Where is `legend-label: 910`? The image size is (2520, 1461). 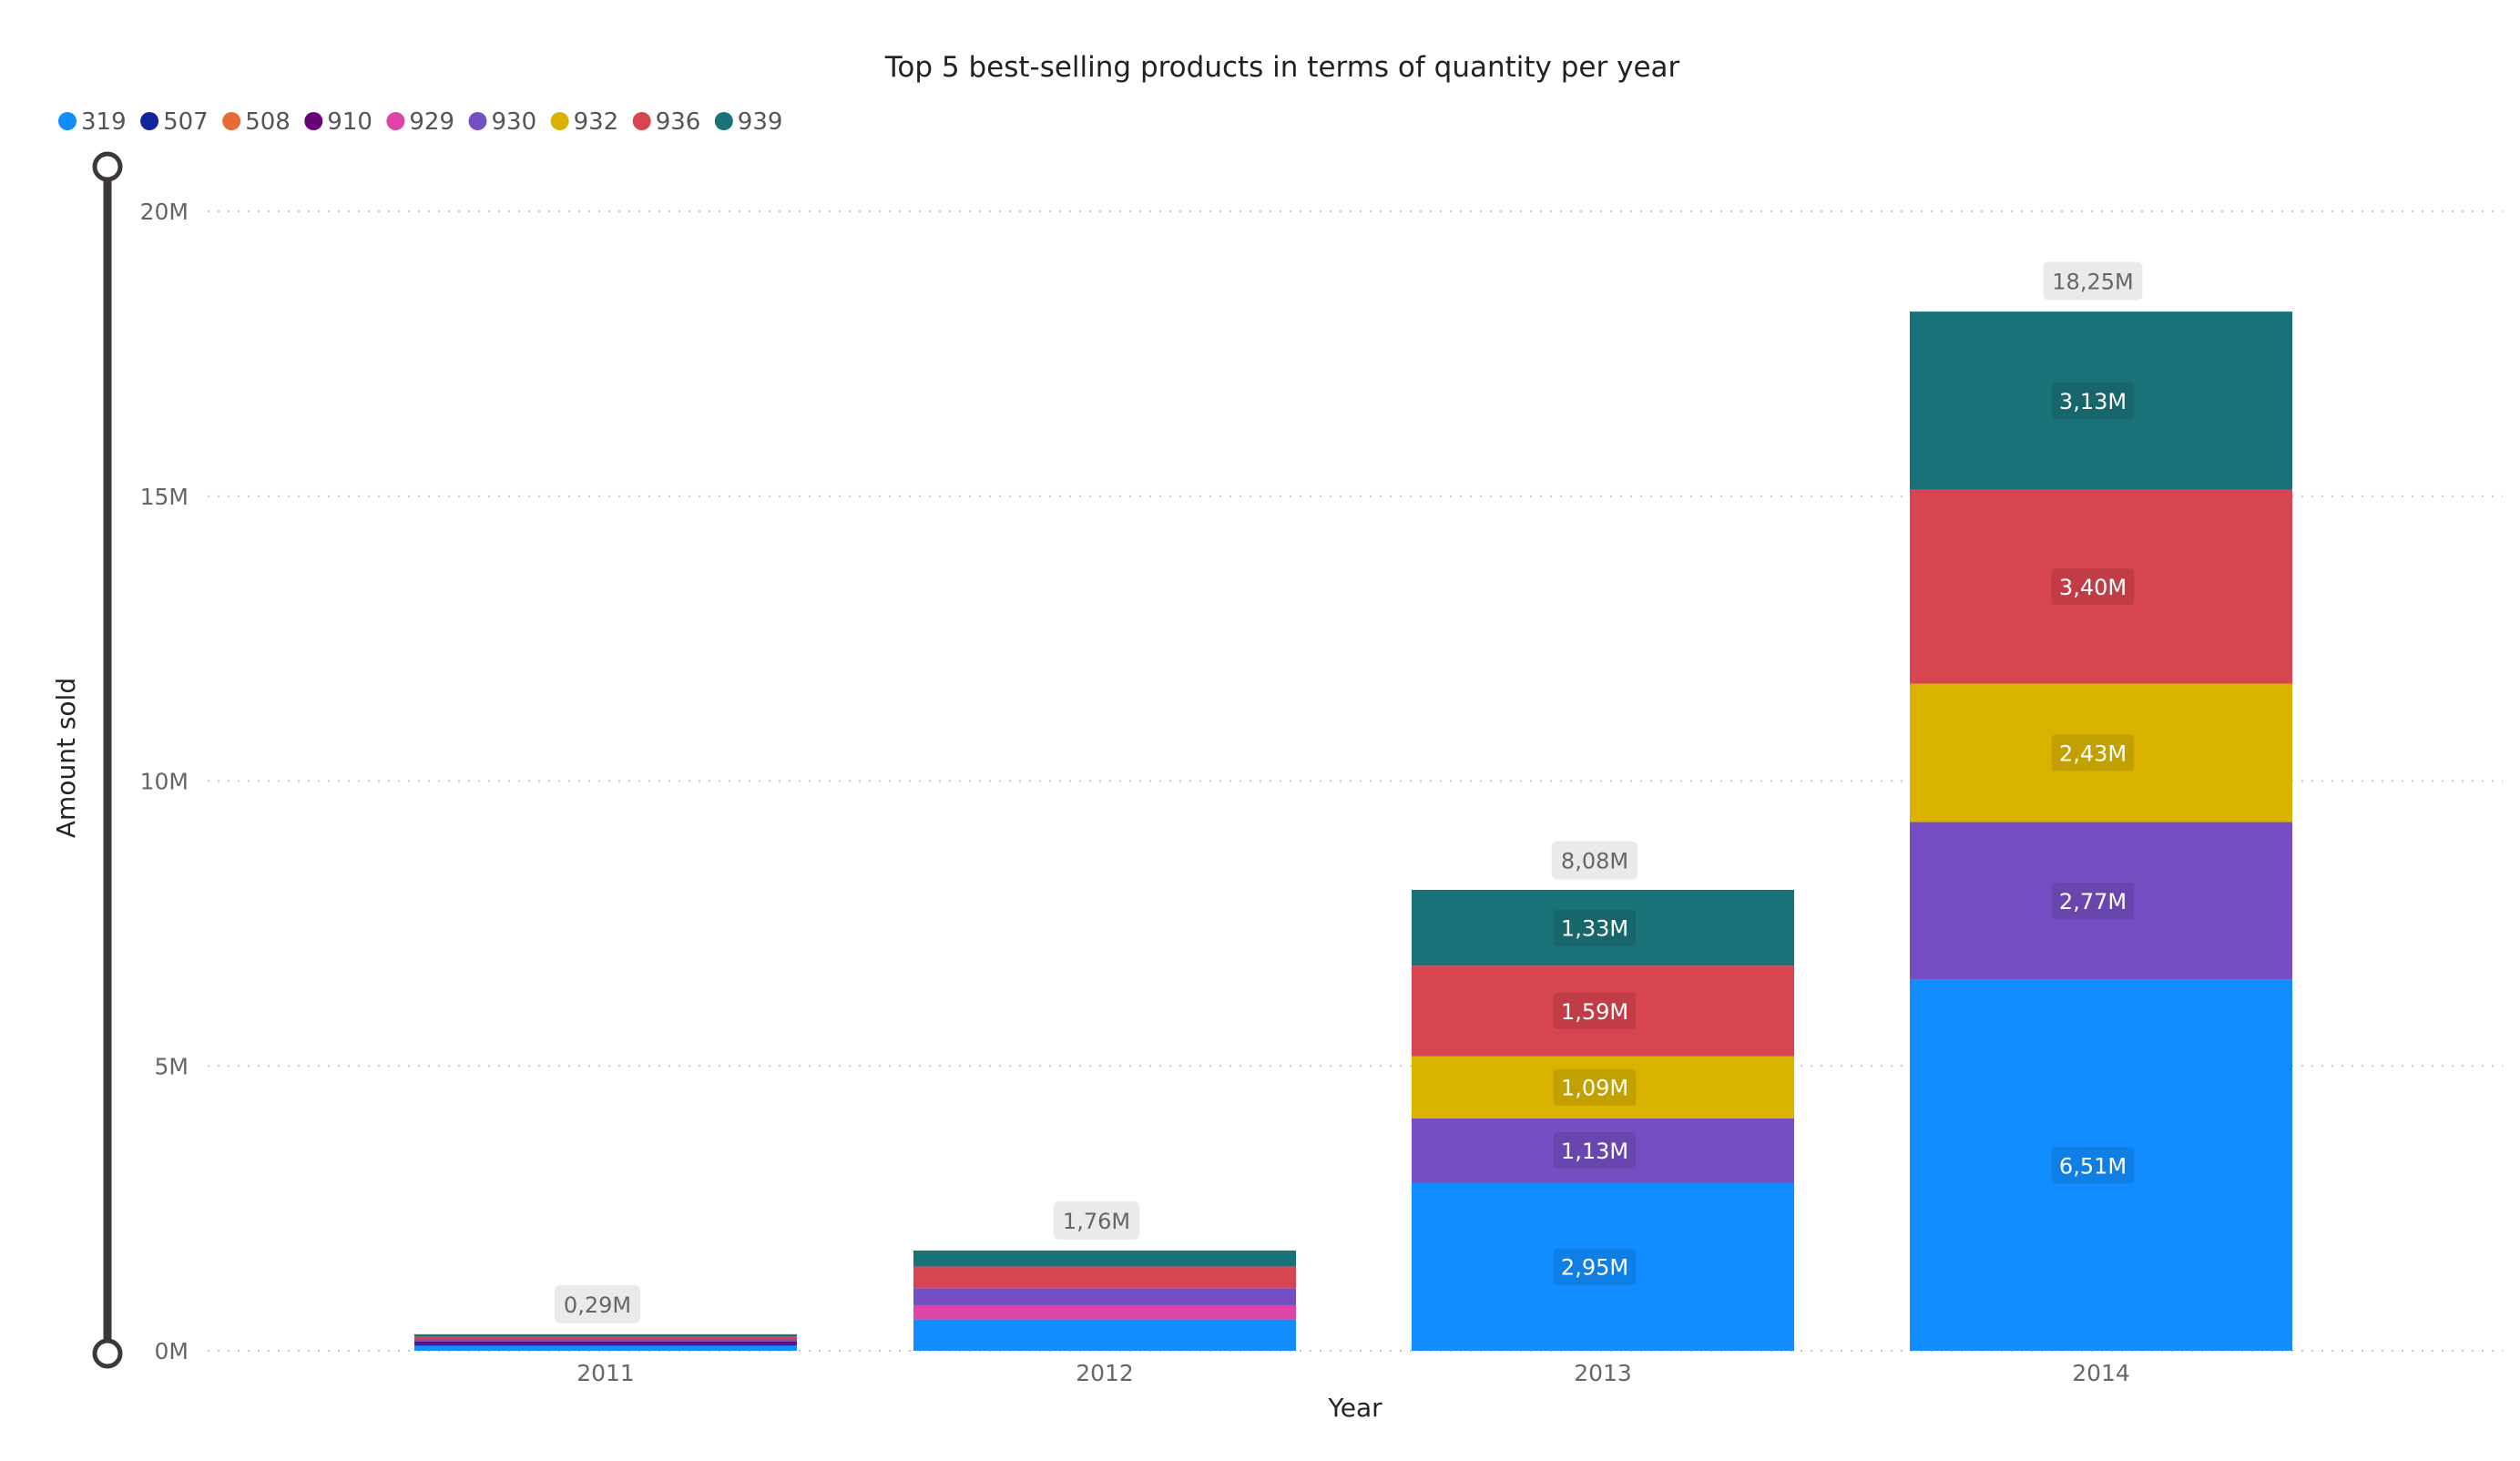 legend-label: 910 is located at coordinates (349, 122).